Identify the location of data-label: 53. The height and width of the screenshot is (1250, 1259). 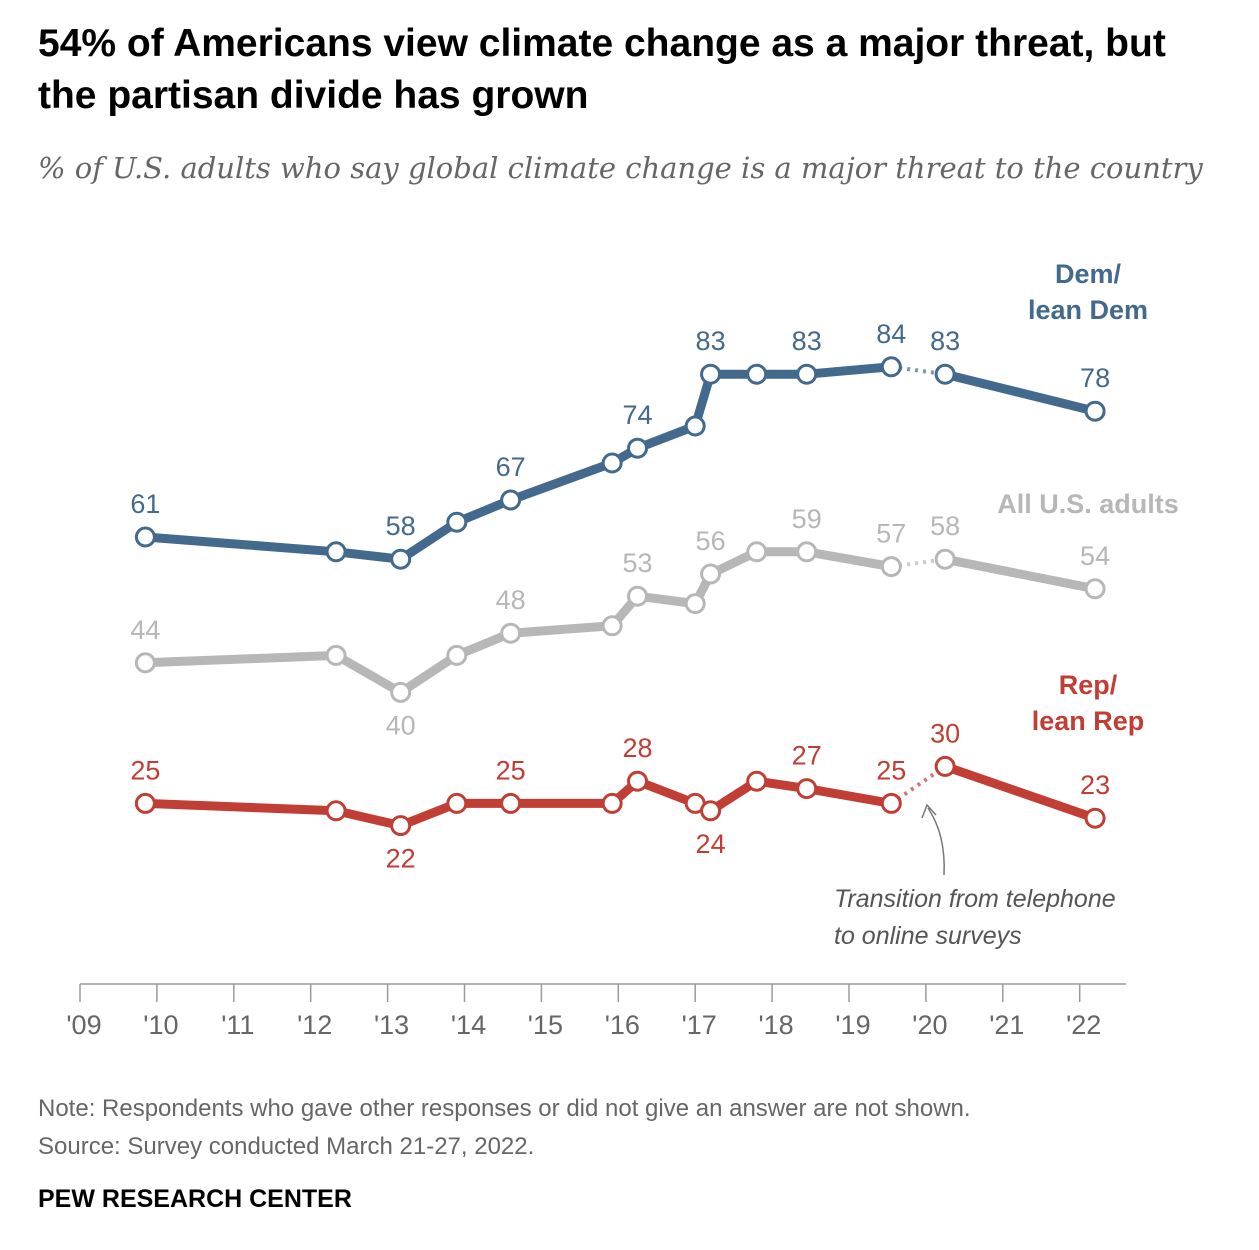
(638, 563).